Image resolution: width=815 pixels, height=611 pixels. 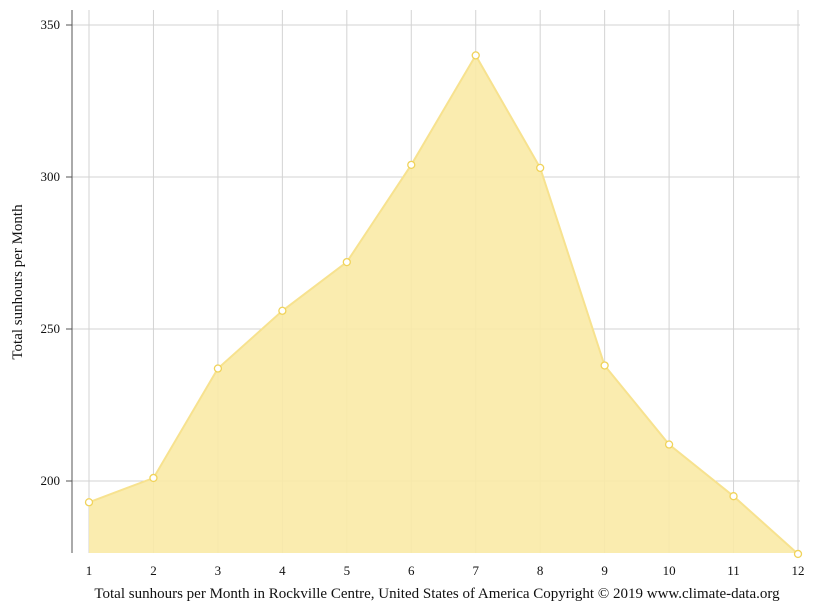 I want to click on x-tick-label: 3, so click(x=218, y=570).